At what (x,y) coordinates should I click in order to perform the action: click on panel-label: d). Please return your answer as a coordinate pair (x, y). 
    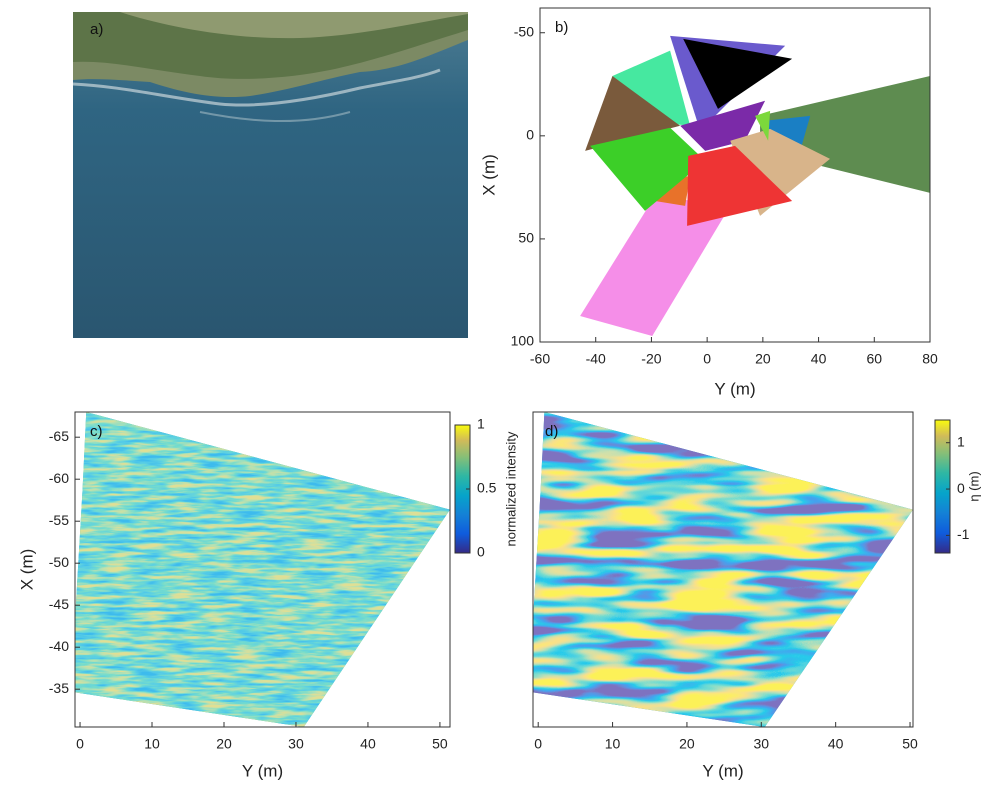
    Looking at the image, I should click on (551, 431).